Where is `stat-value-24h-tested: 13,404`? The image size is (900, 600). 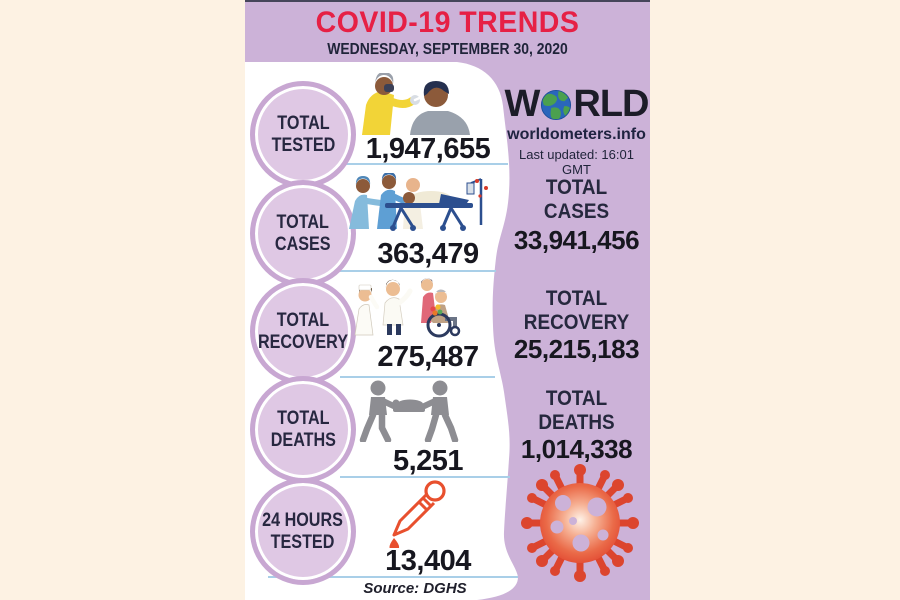
stat-value-24h-tested: 13,404 is located at coordinates (428, 561).